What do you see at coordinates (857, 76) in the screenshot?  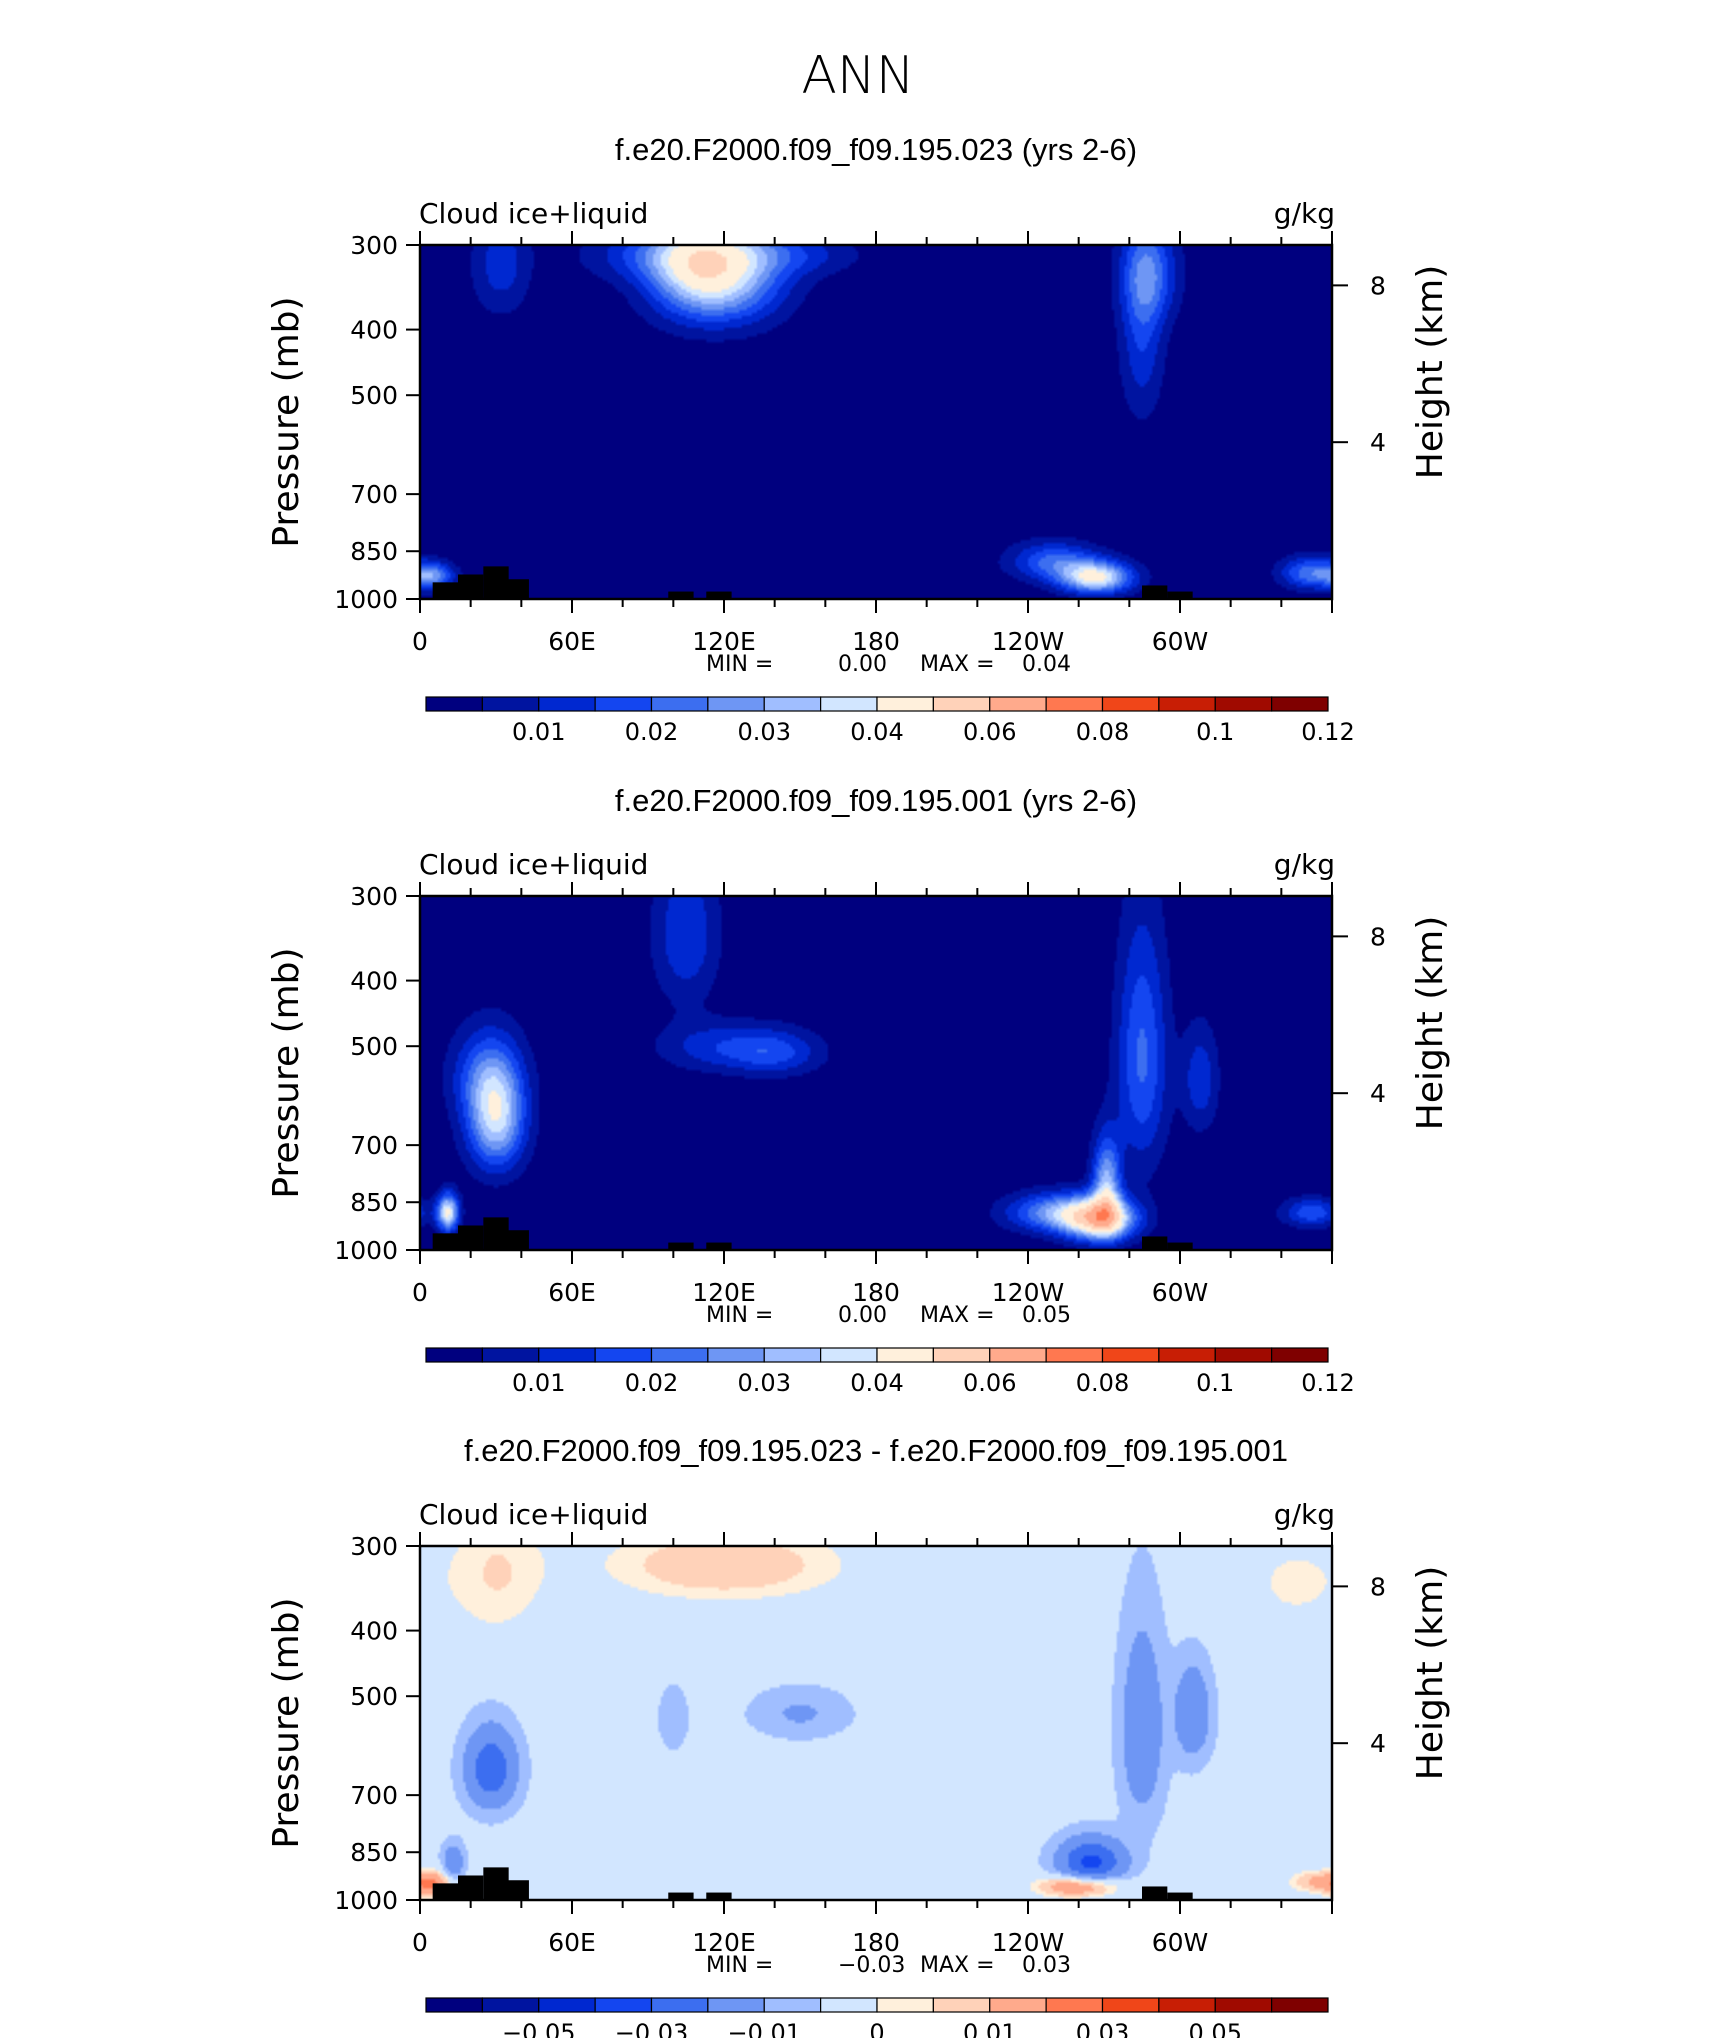 I see `page-title: ANN` at bounding box center [857, 76].